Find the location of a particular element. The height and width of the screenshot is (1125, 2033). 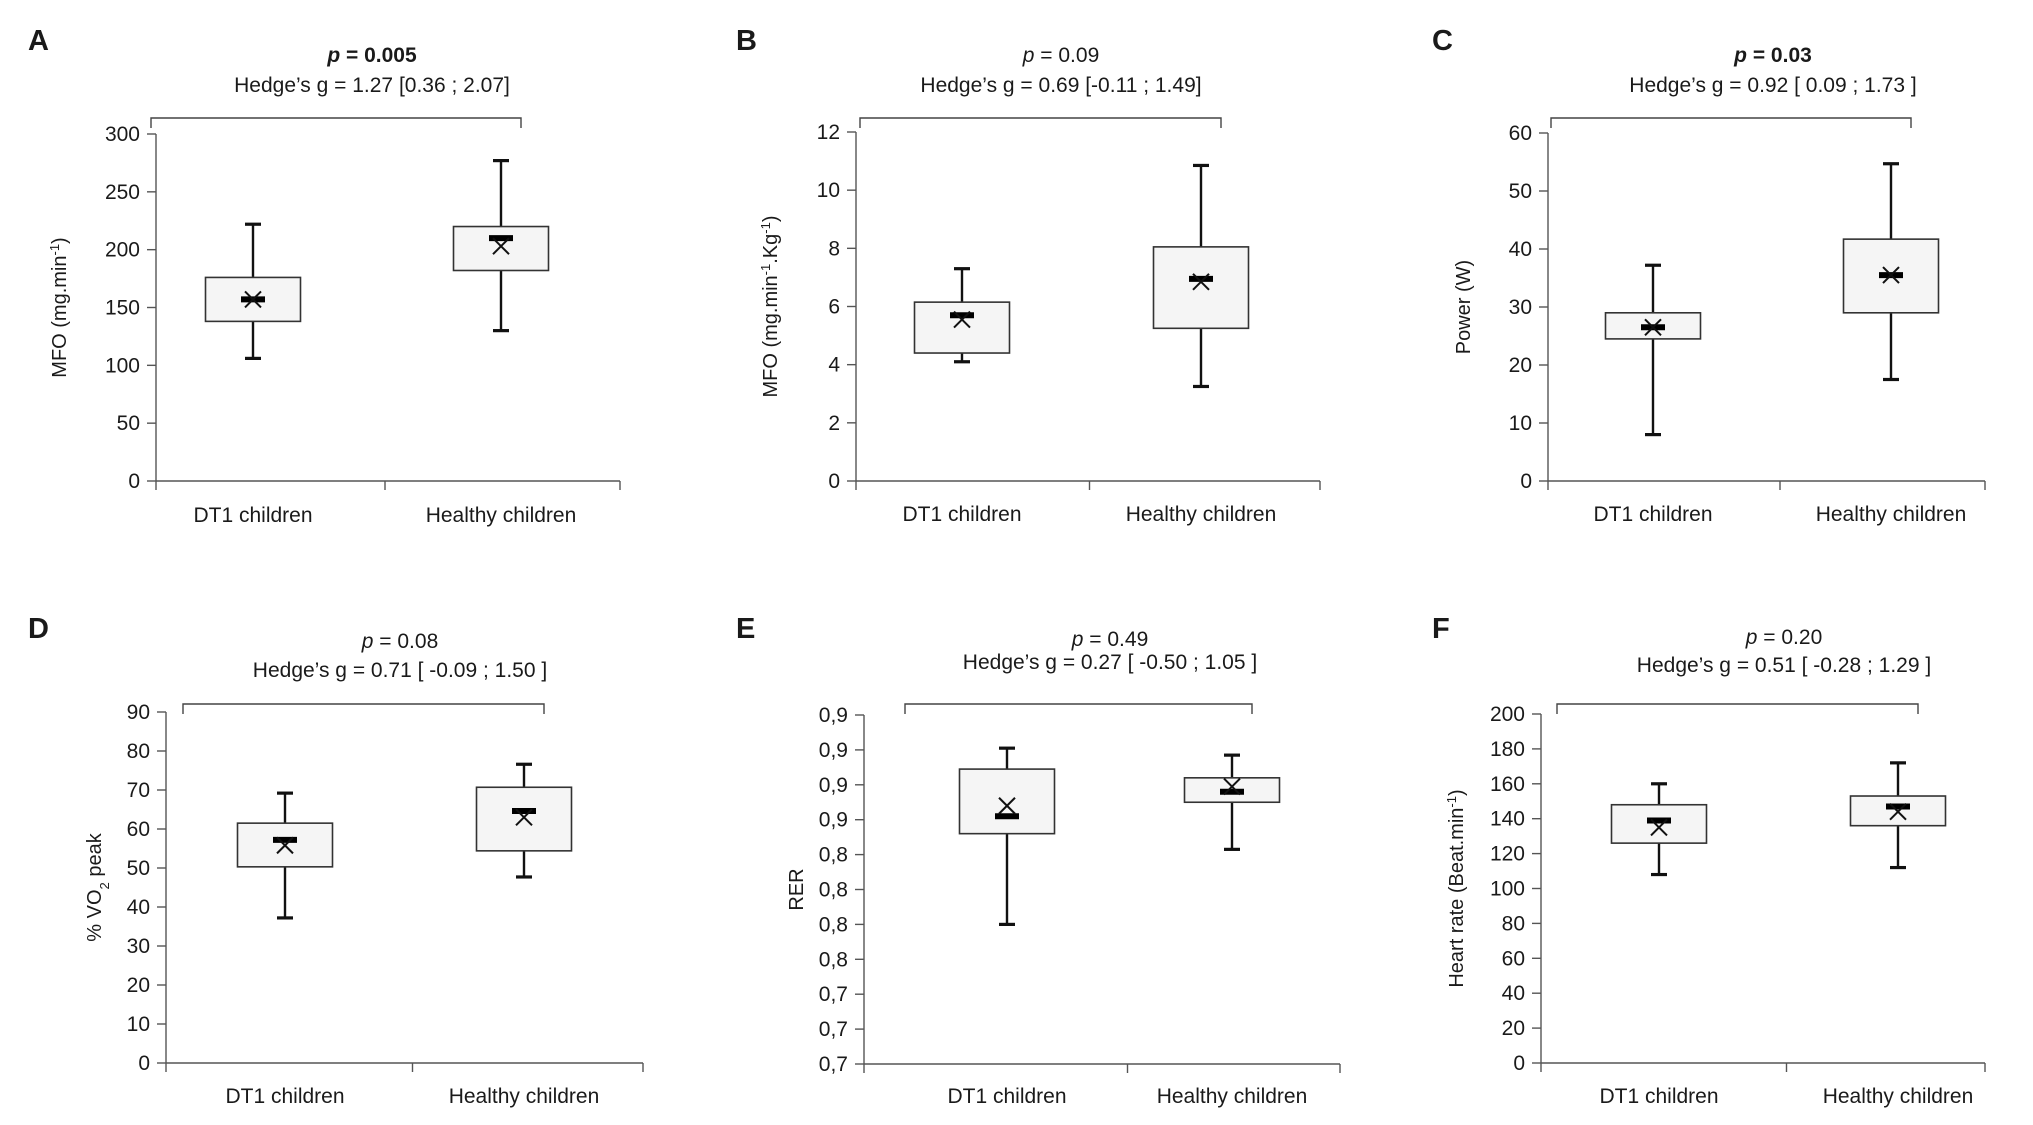

panel-letter: A is located at coordinates (38, 41).